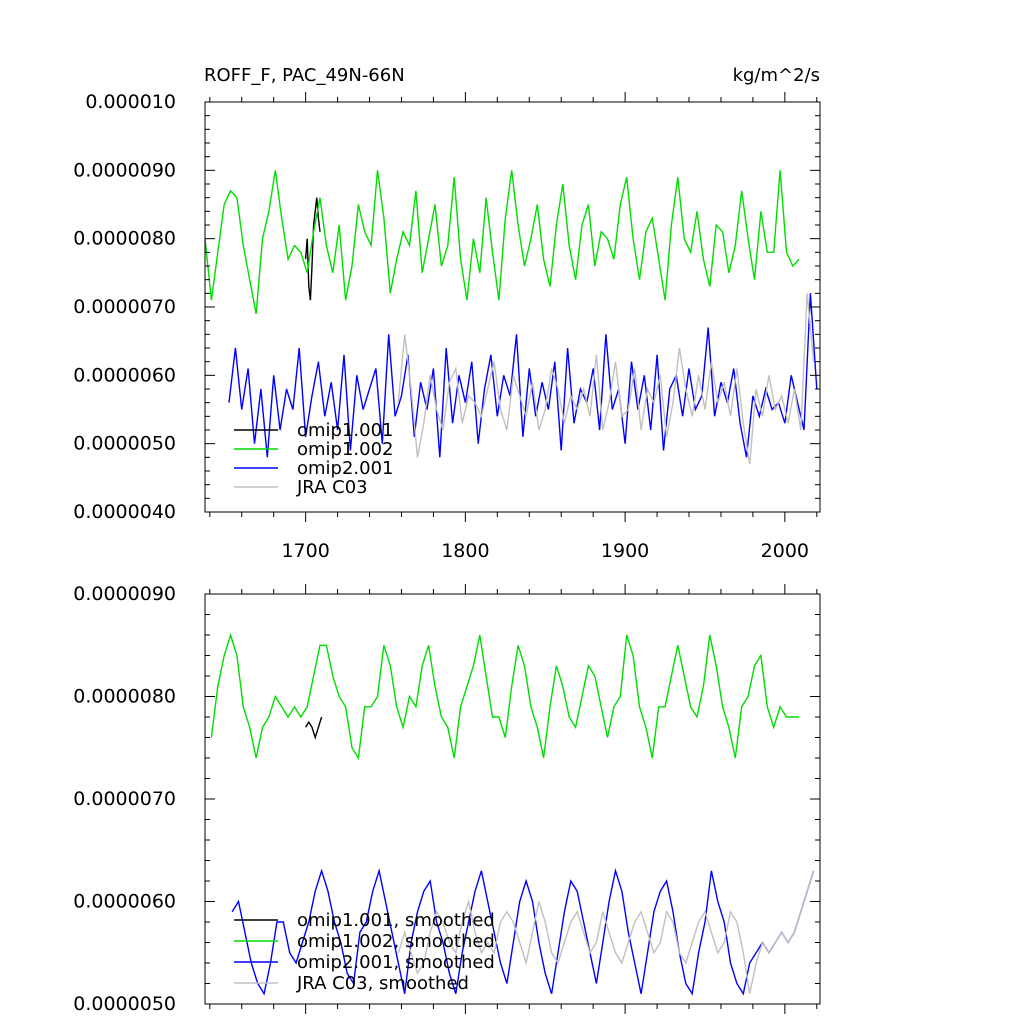 This screenshot has width=1024, height=1024. What do you see at coordinates (396, 962) in the screenshot?
I see `legend-label: omip2.001, smoothed` at bounding box center [396, 962].